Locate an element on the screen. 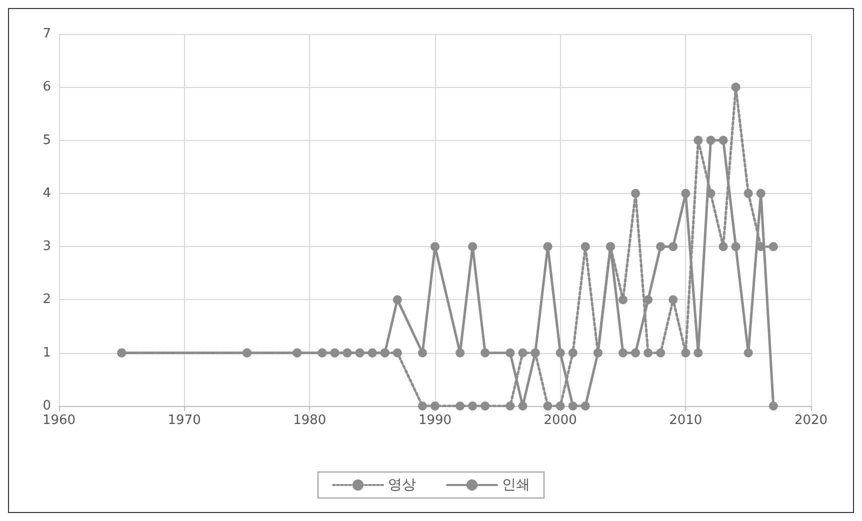 The width and height of the screenshot is (862, 521). y-tick-label: 5 is located at coordinates (46, 140).